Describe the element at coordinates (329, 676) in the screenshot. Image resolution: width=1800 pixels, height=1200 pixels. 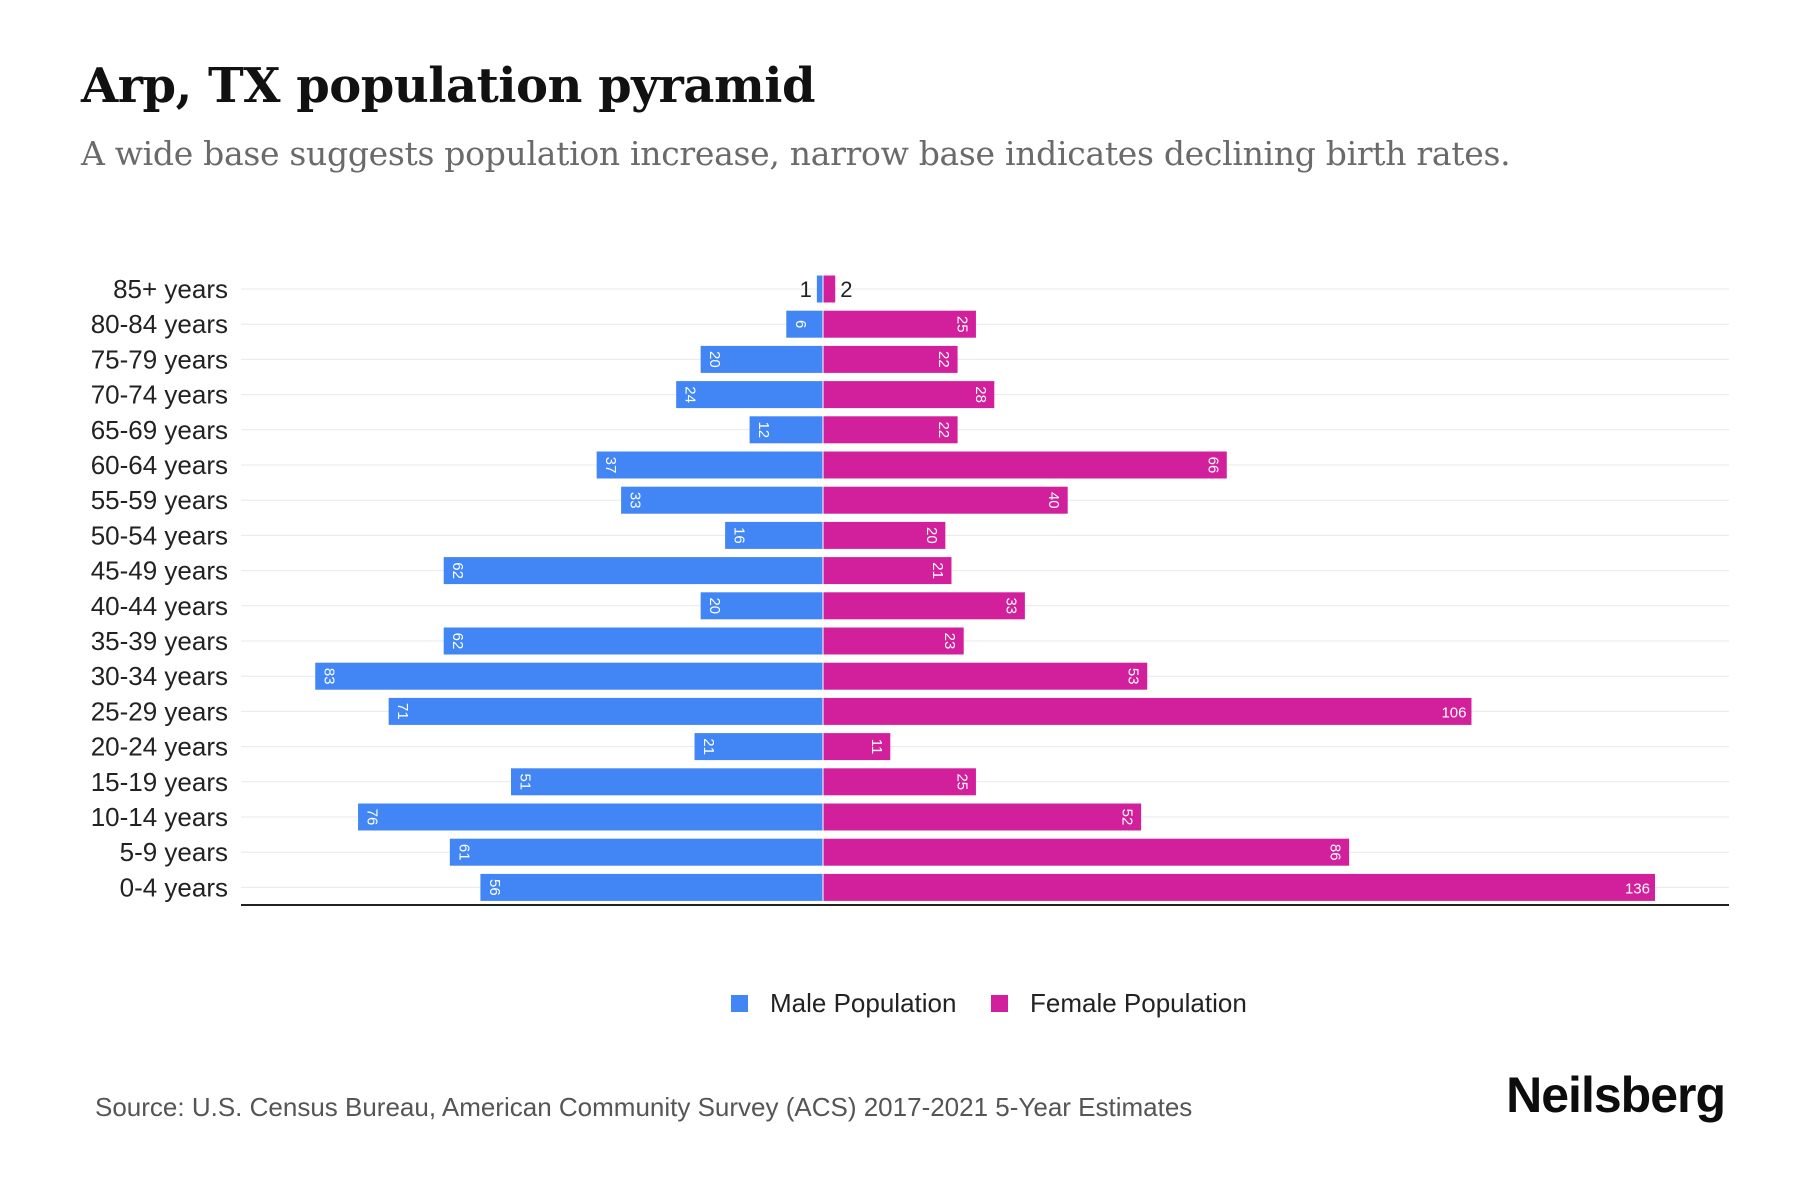
I see `data-label-male: 83` at that location.